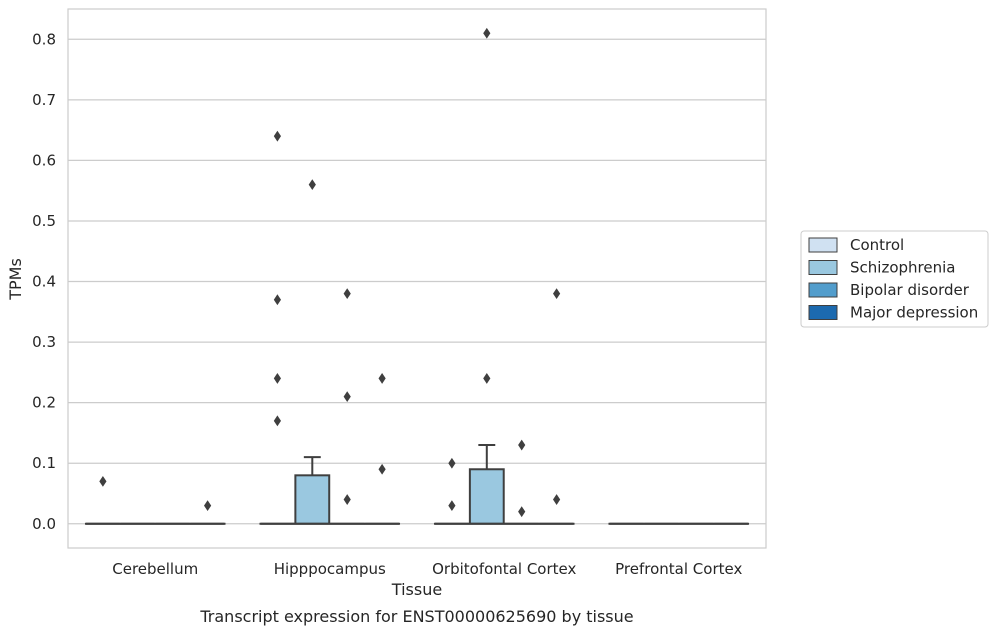  Describe the element at coordinates (504, 569) in the screenshot. I see `x-tick-label: Orbitofontal Cortex` at that location.